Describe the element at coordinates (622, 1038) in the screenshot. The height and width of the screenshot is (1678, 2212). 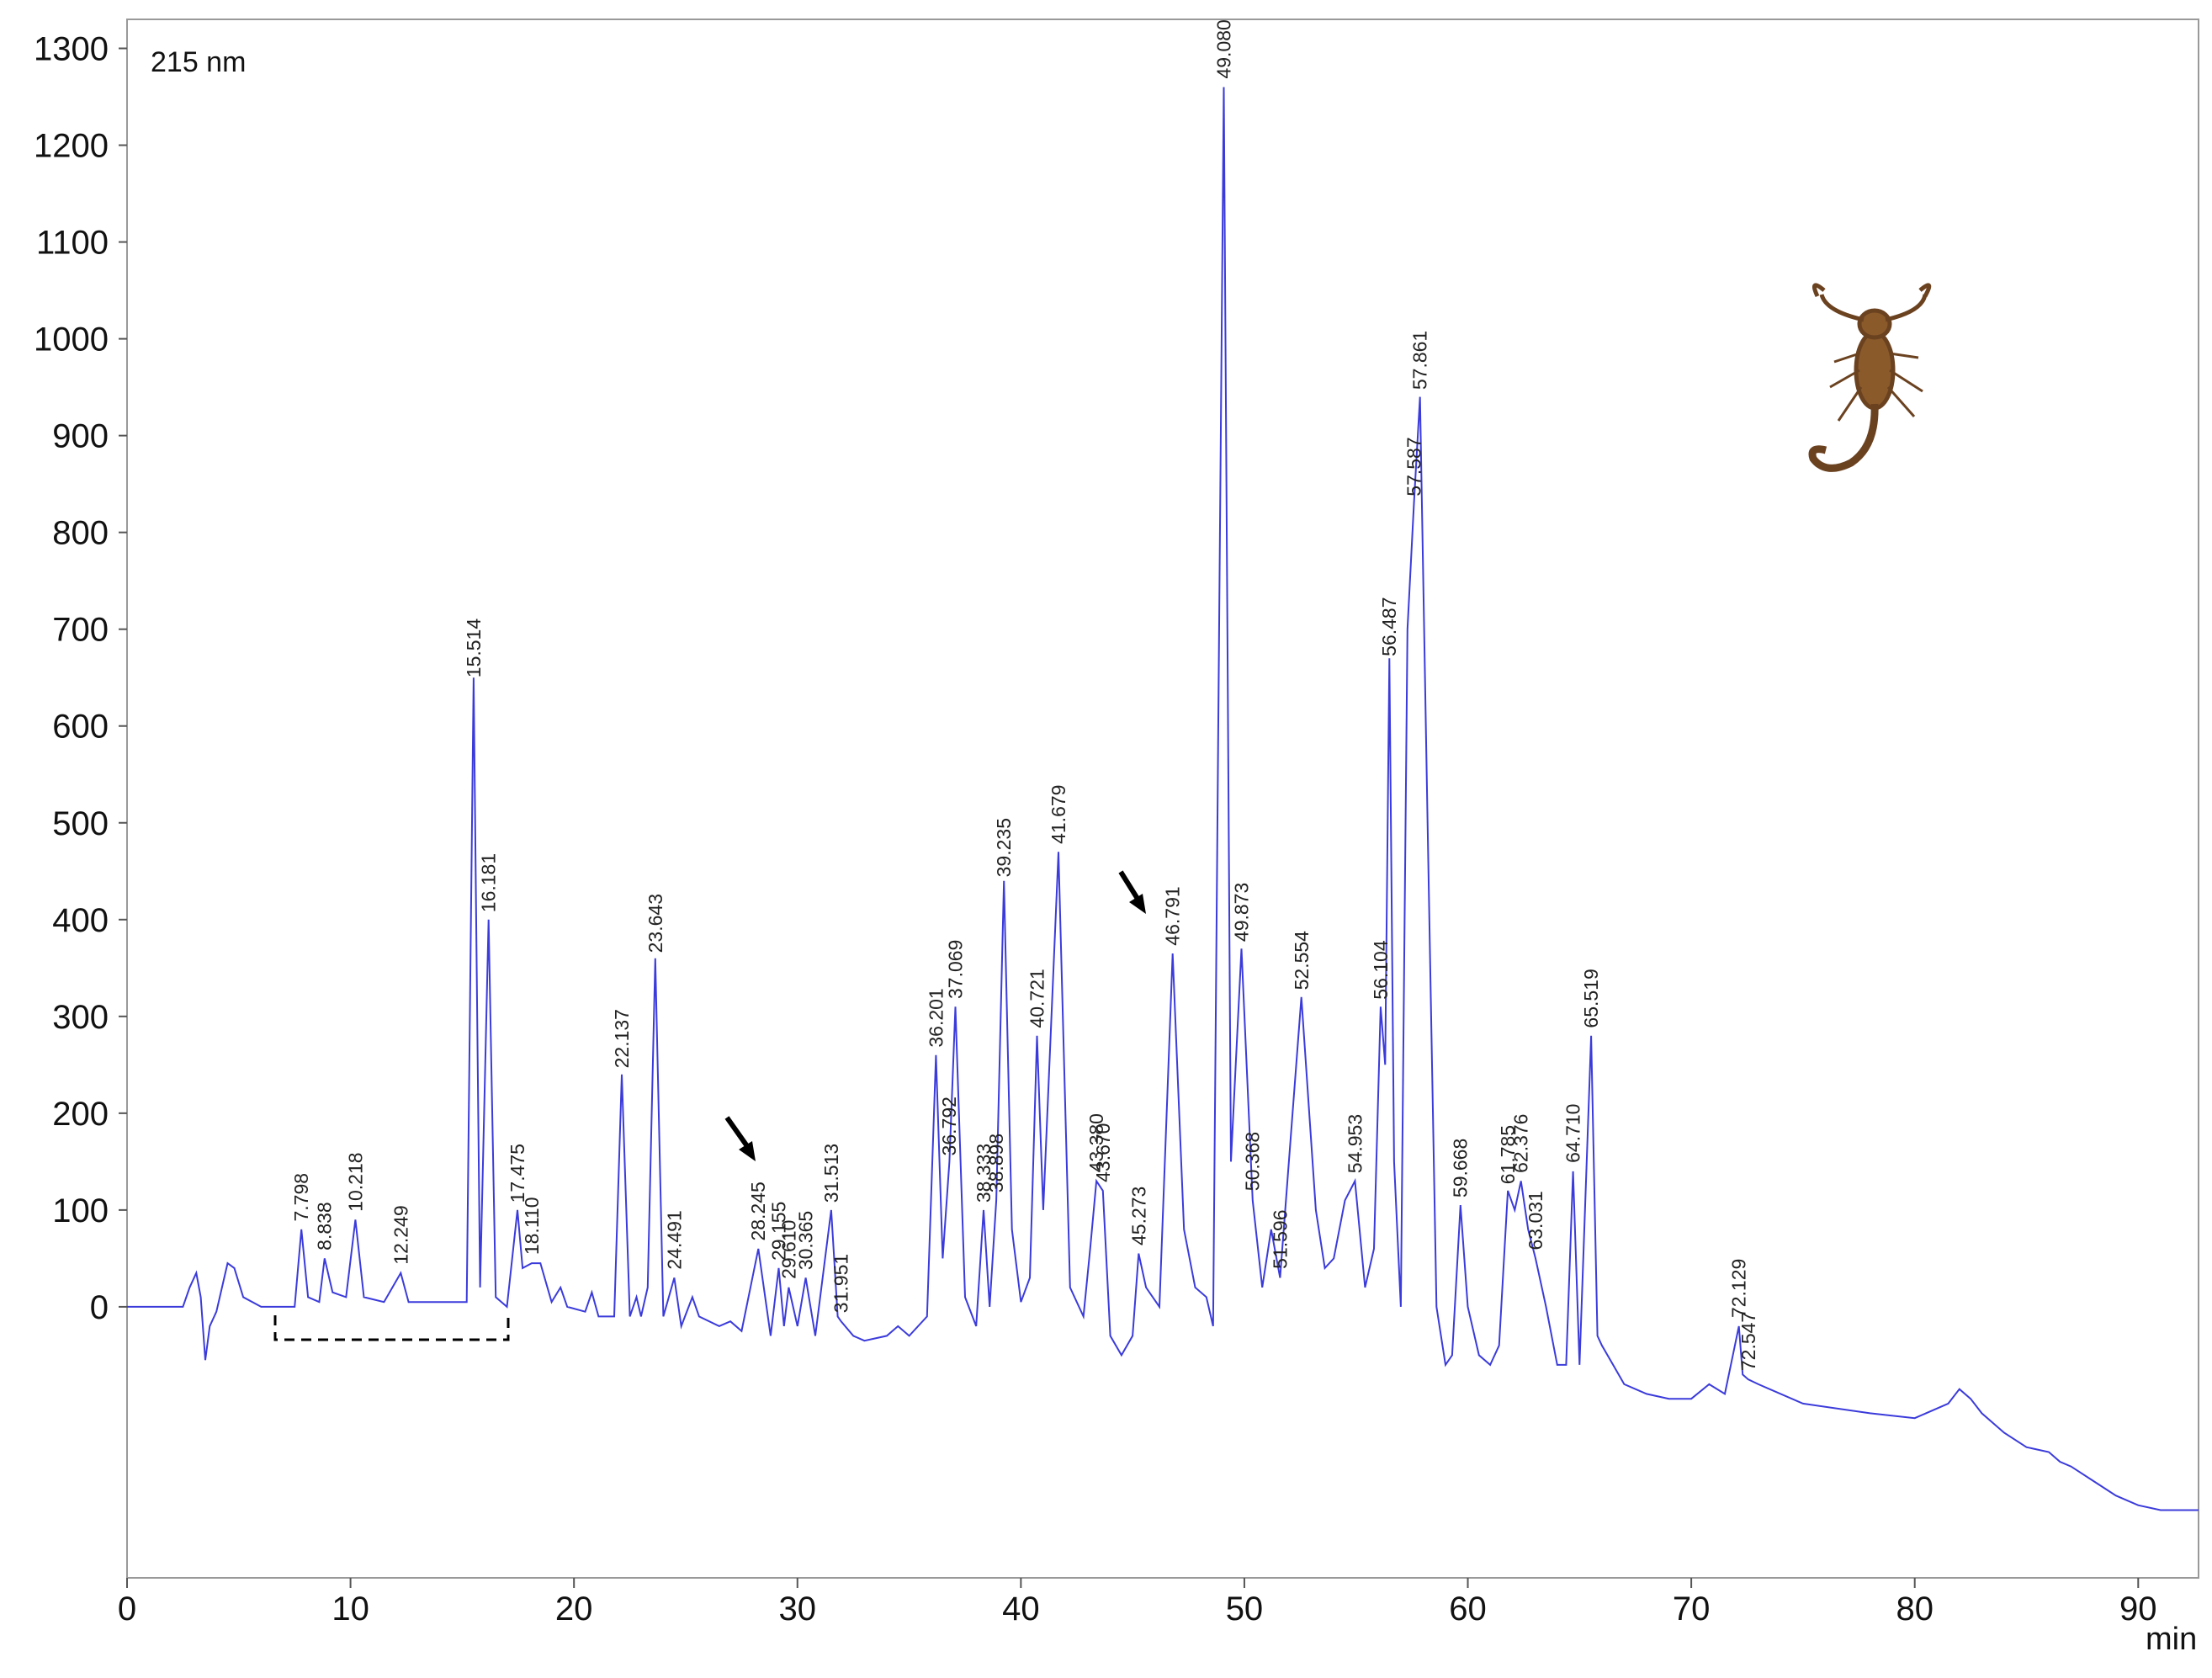
I see `peak-label: 22.137` at that location.